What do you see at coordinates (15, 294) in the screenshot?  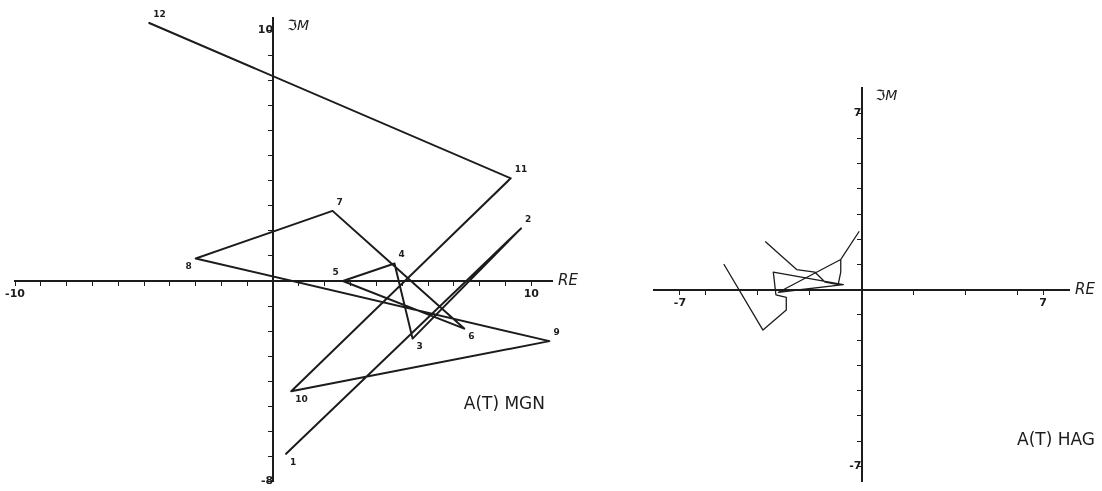 I see `x-tick-label: -10` at bounding box center [15, 294].